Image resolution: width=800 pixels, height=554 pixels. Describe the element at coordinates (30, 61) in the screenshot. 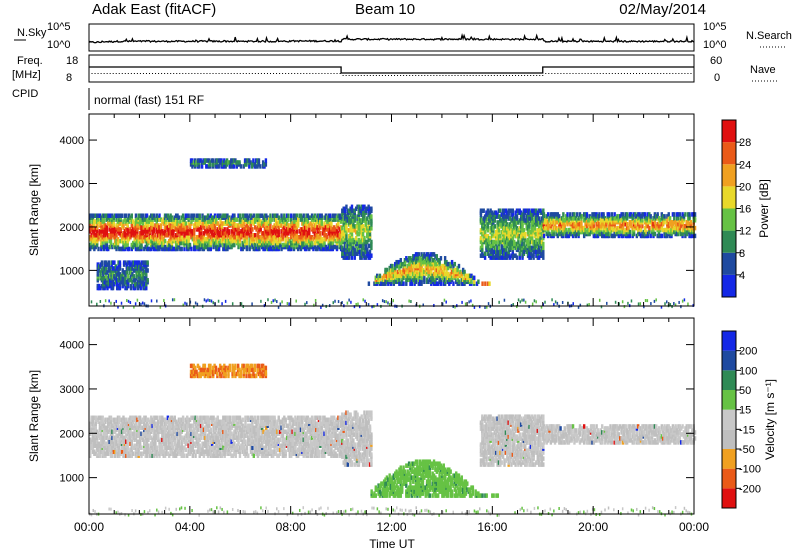

I see `freq-label: Freq.` at that location.